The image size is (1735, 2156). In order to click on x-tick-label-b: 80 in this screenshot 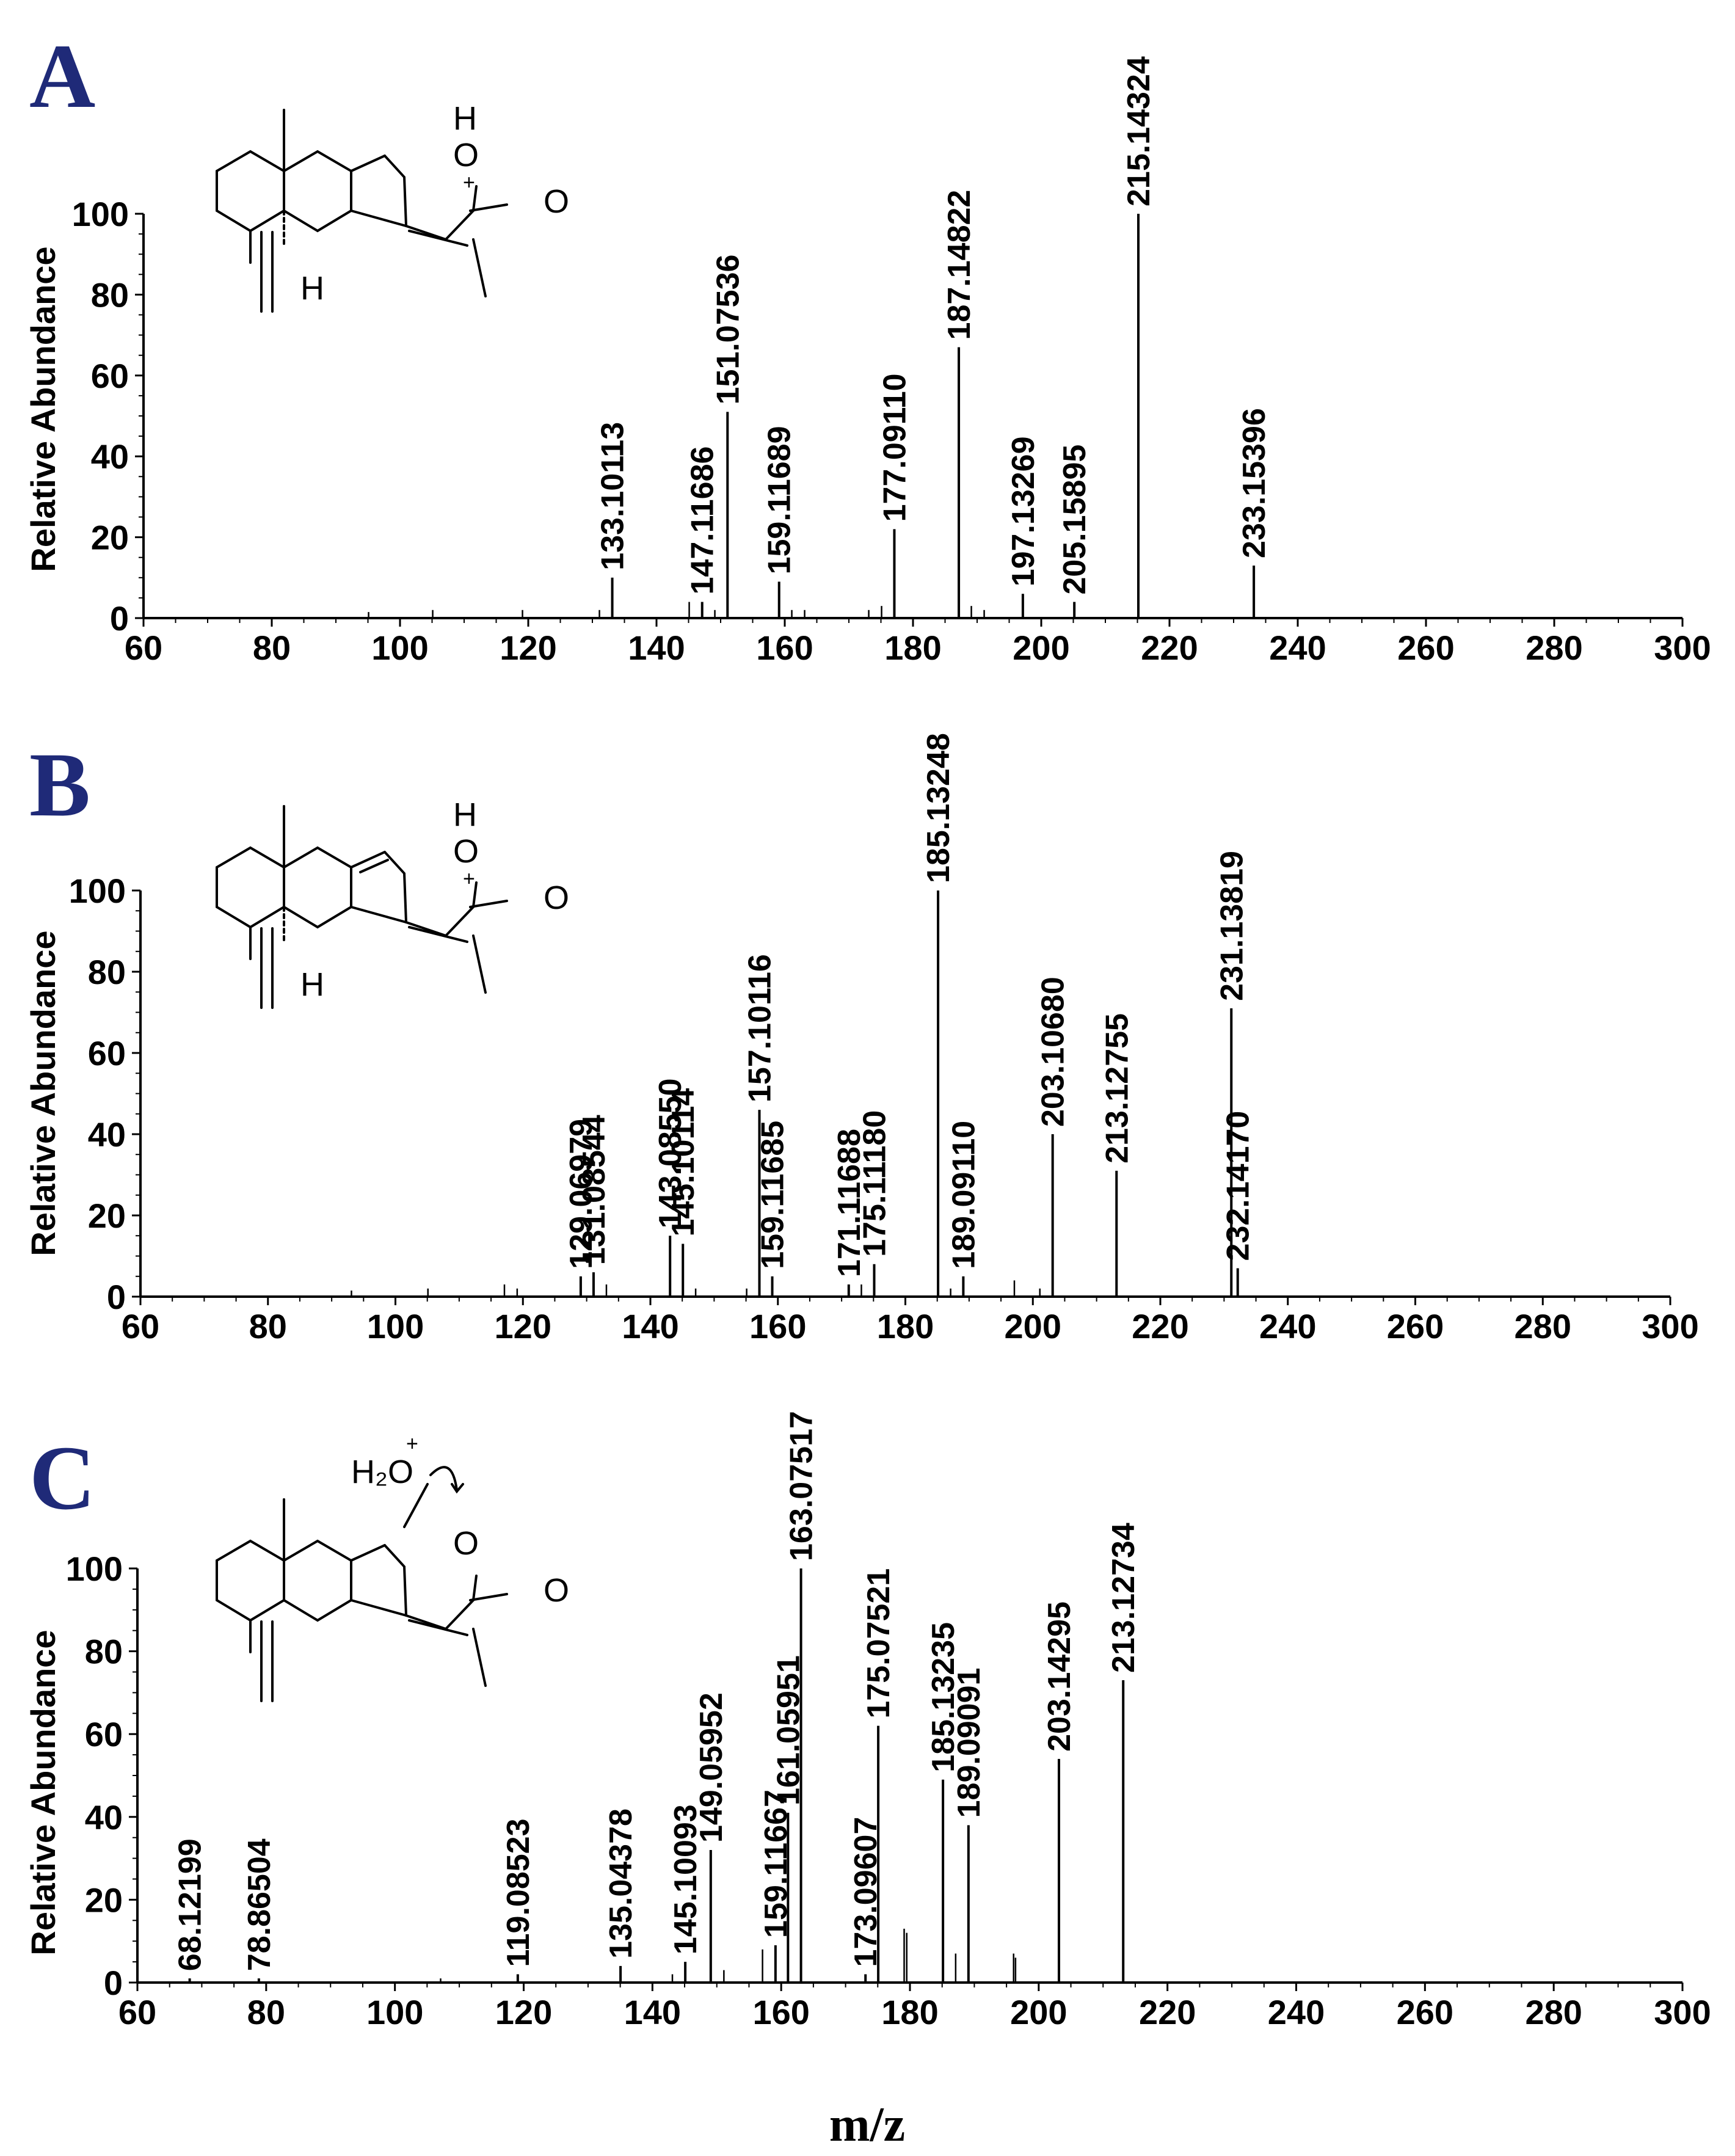, I will do `click(268, 1326)`.